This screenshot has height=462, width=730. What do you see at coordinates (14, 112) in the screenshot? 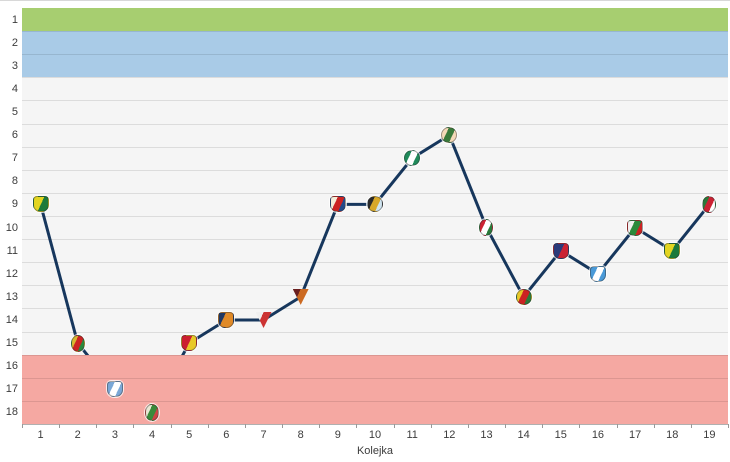
I see `y-axis-tick-label: 5` at bounding box center [14, 112].